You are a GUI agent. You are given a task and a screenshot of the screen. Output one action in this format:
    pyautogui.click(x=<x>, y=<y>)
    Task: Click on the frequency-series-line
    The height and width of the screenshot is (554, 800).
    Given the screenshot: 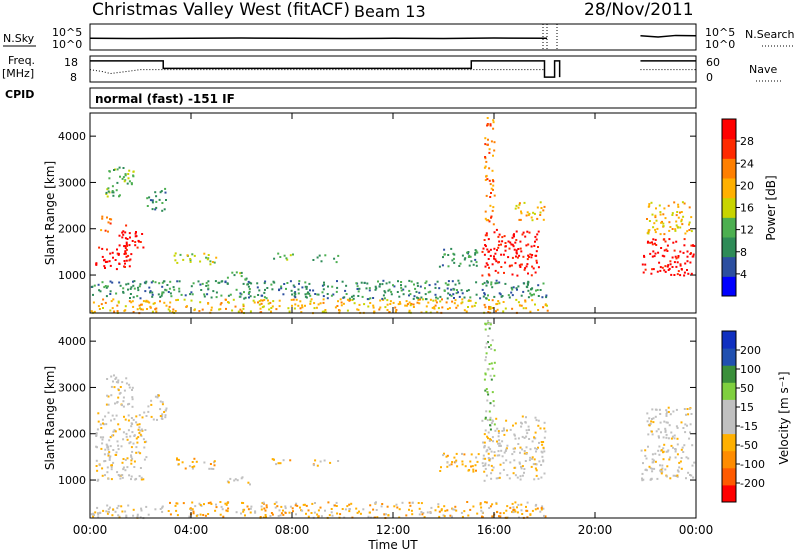 What is the action you would take?
    pyautogui.click(x=325, y=69)
    